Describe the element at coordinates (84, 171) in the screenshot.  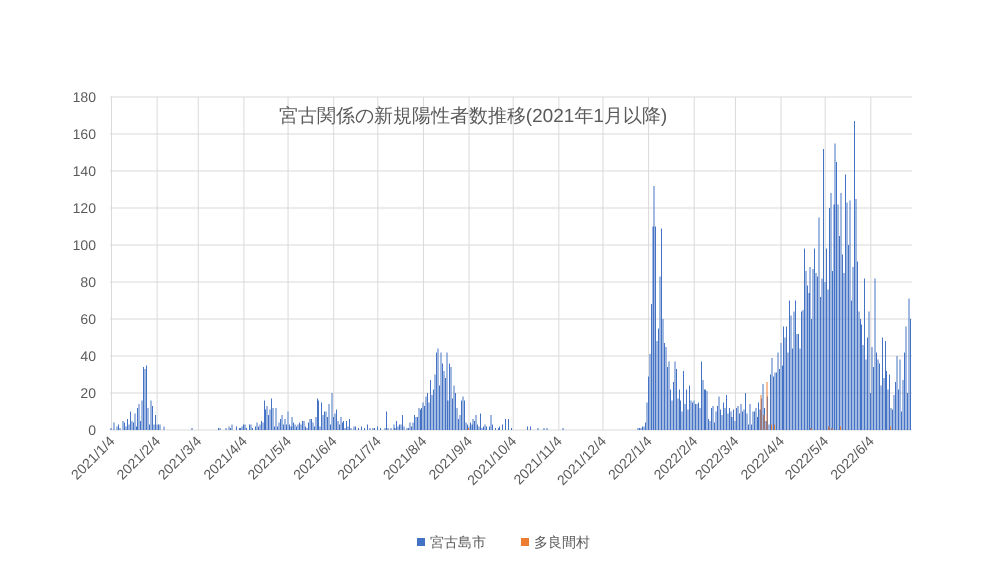
I see `y-tick-label: 140` at that location.